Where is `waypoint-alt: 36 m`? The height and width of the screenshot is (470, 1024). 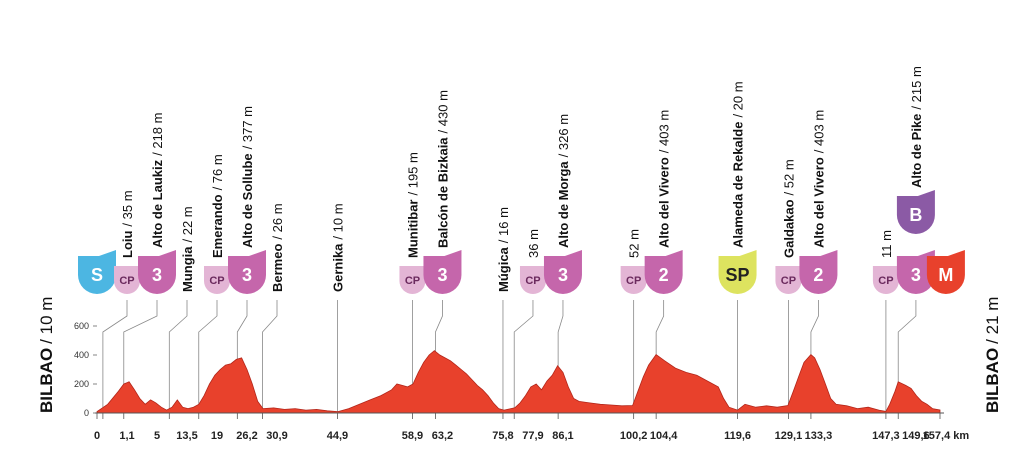 waypoint-alt: 36 m is located at coordinates (533, 243).